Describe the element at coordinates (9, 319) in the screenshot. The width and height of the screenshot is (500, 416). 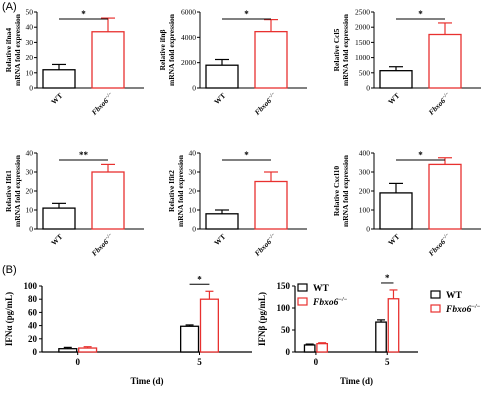
I see `y-axis-label: IFNα (pg/mL)` at that location.